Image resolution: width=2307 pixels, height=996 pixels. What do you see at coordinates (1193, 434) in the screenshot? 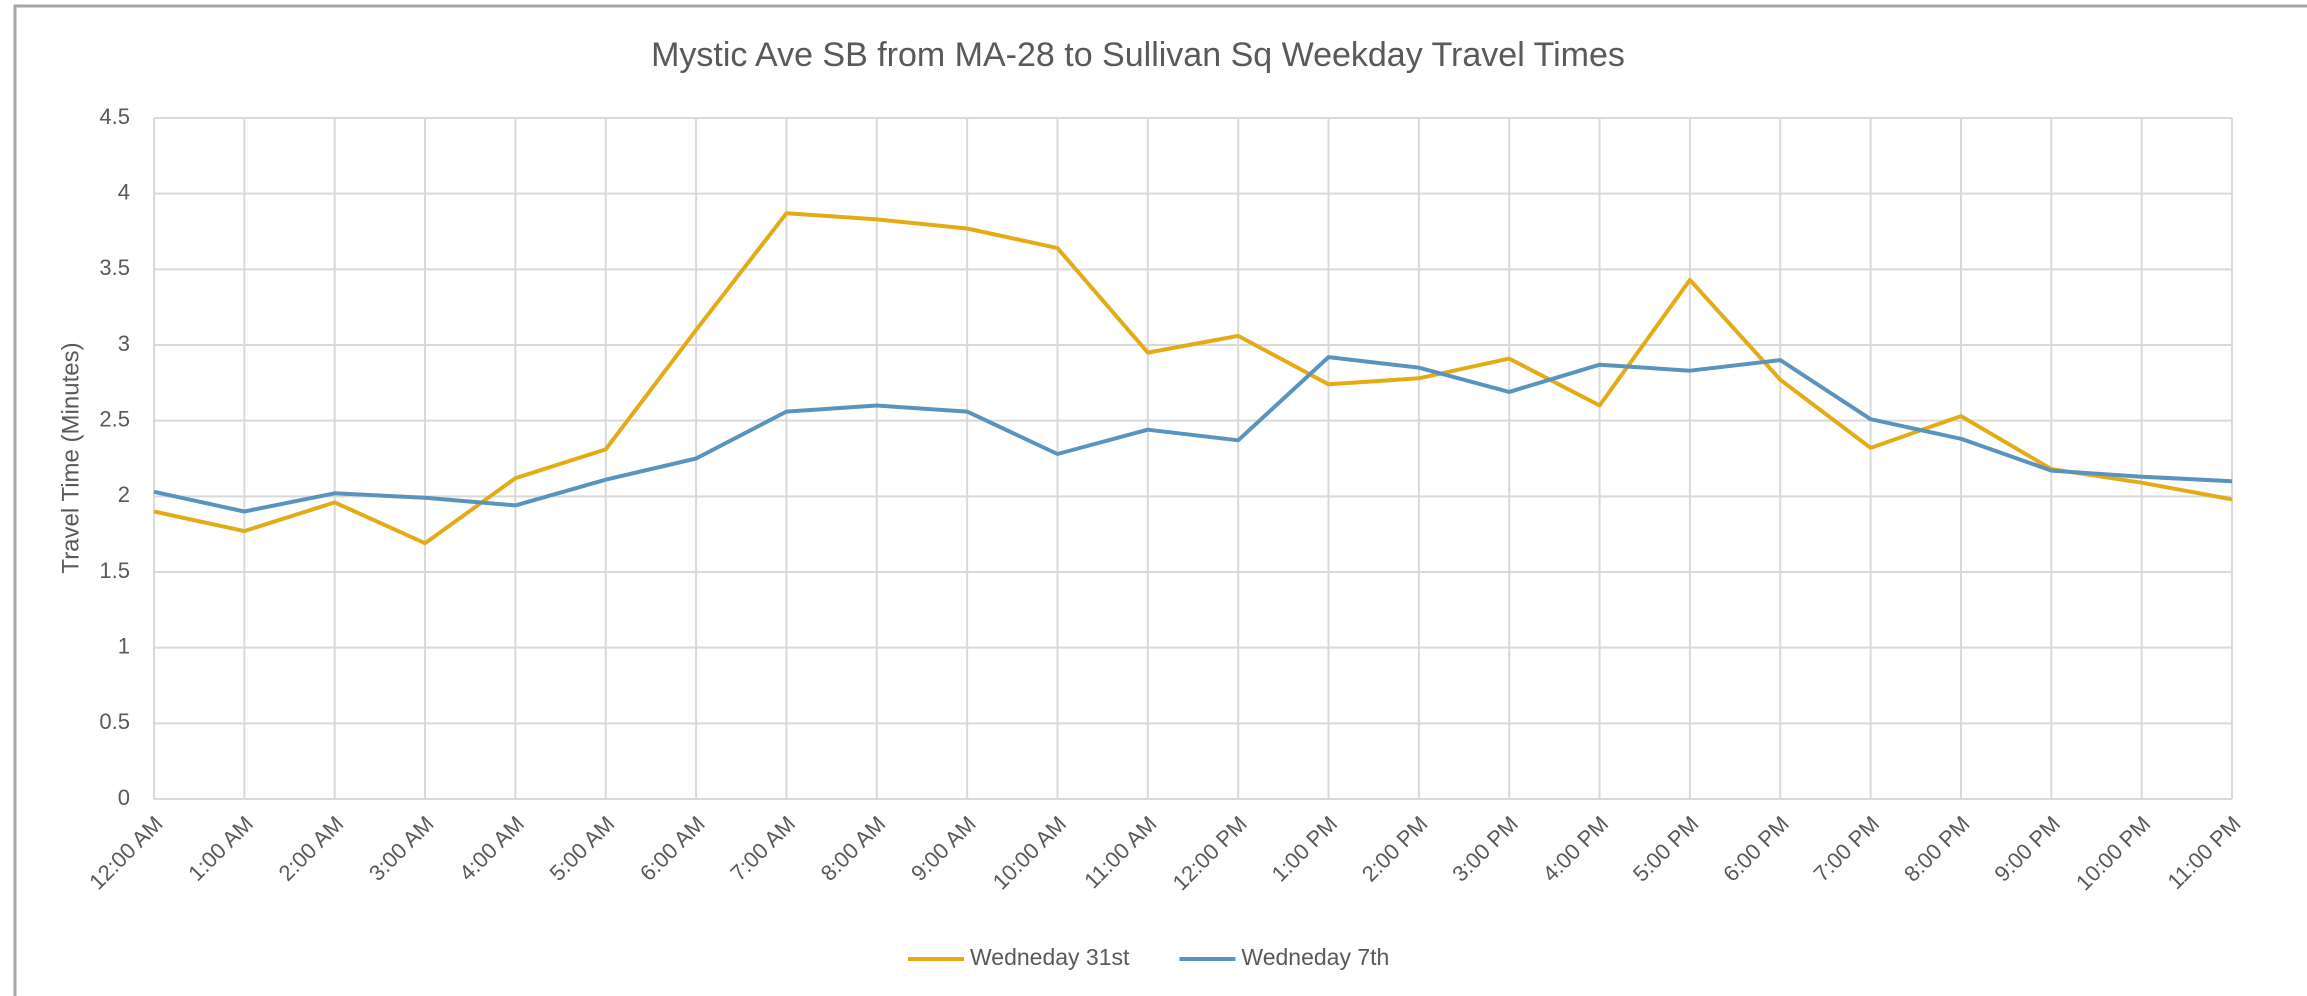
I see `series-line` at bounding box center [1193, 434].